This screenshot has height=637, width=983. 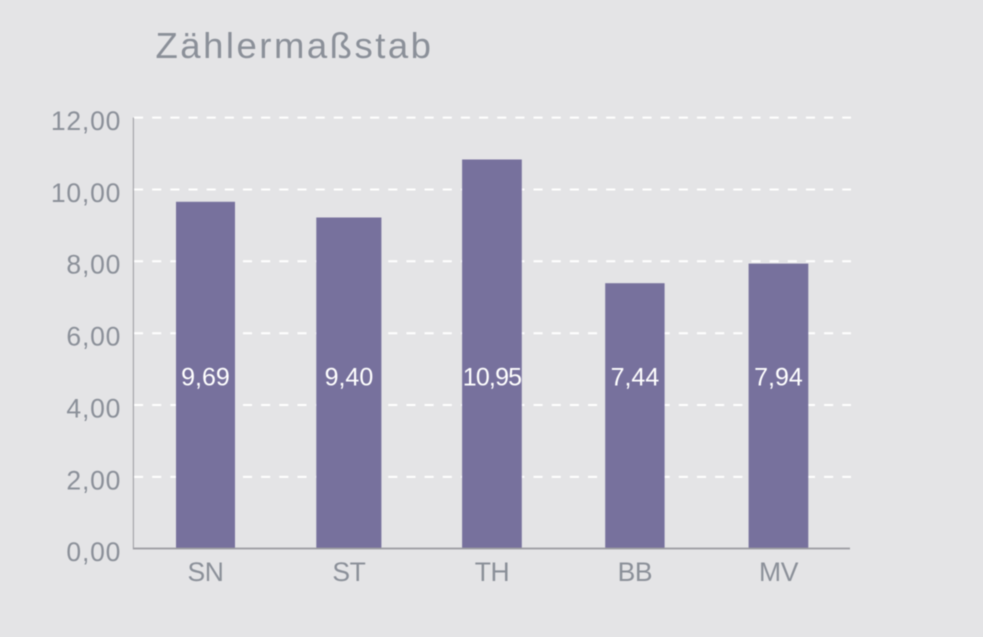 What do you see at coordinates (86, 193) in the screenshot?
I see `svg-text: 10,00` at bounding box center [86, 193].